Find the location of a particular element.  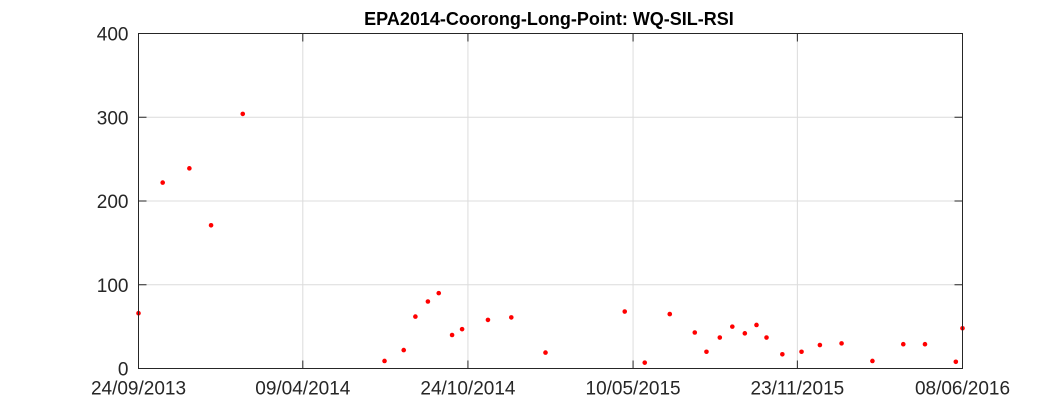

y-tick-label: 100 is located at coordinates (113, 286).